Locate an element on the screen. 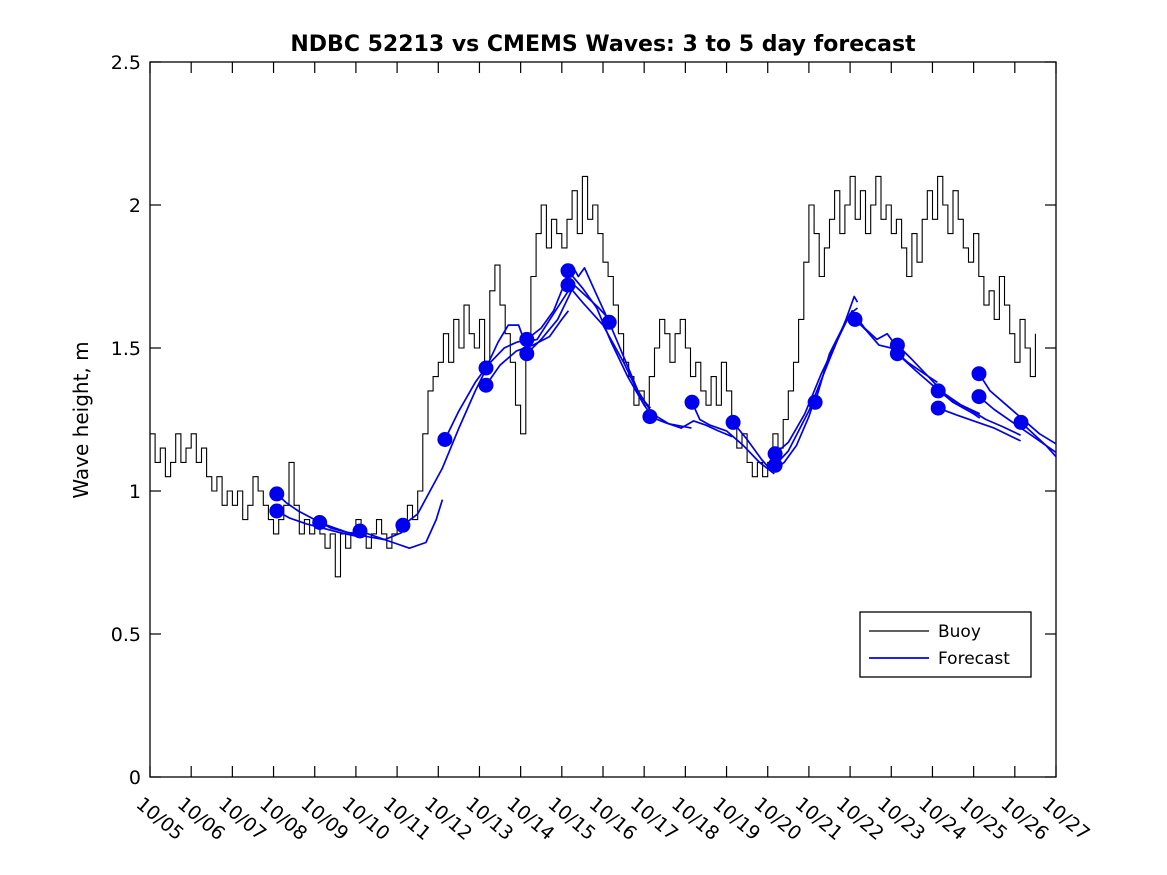  legend-forecast-label: Forecast is located at coordinates (974, 659).